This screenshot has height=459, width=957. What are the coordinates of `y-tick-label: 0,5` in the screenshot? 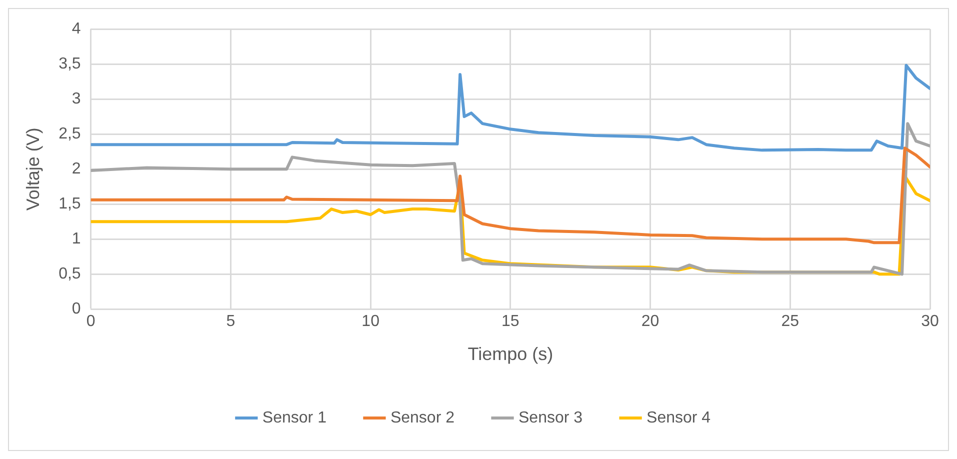 It's located at (69, 274).